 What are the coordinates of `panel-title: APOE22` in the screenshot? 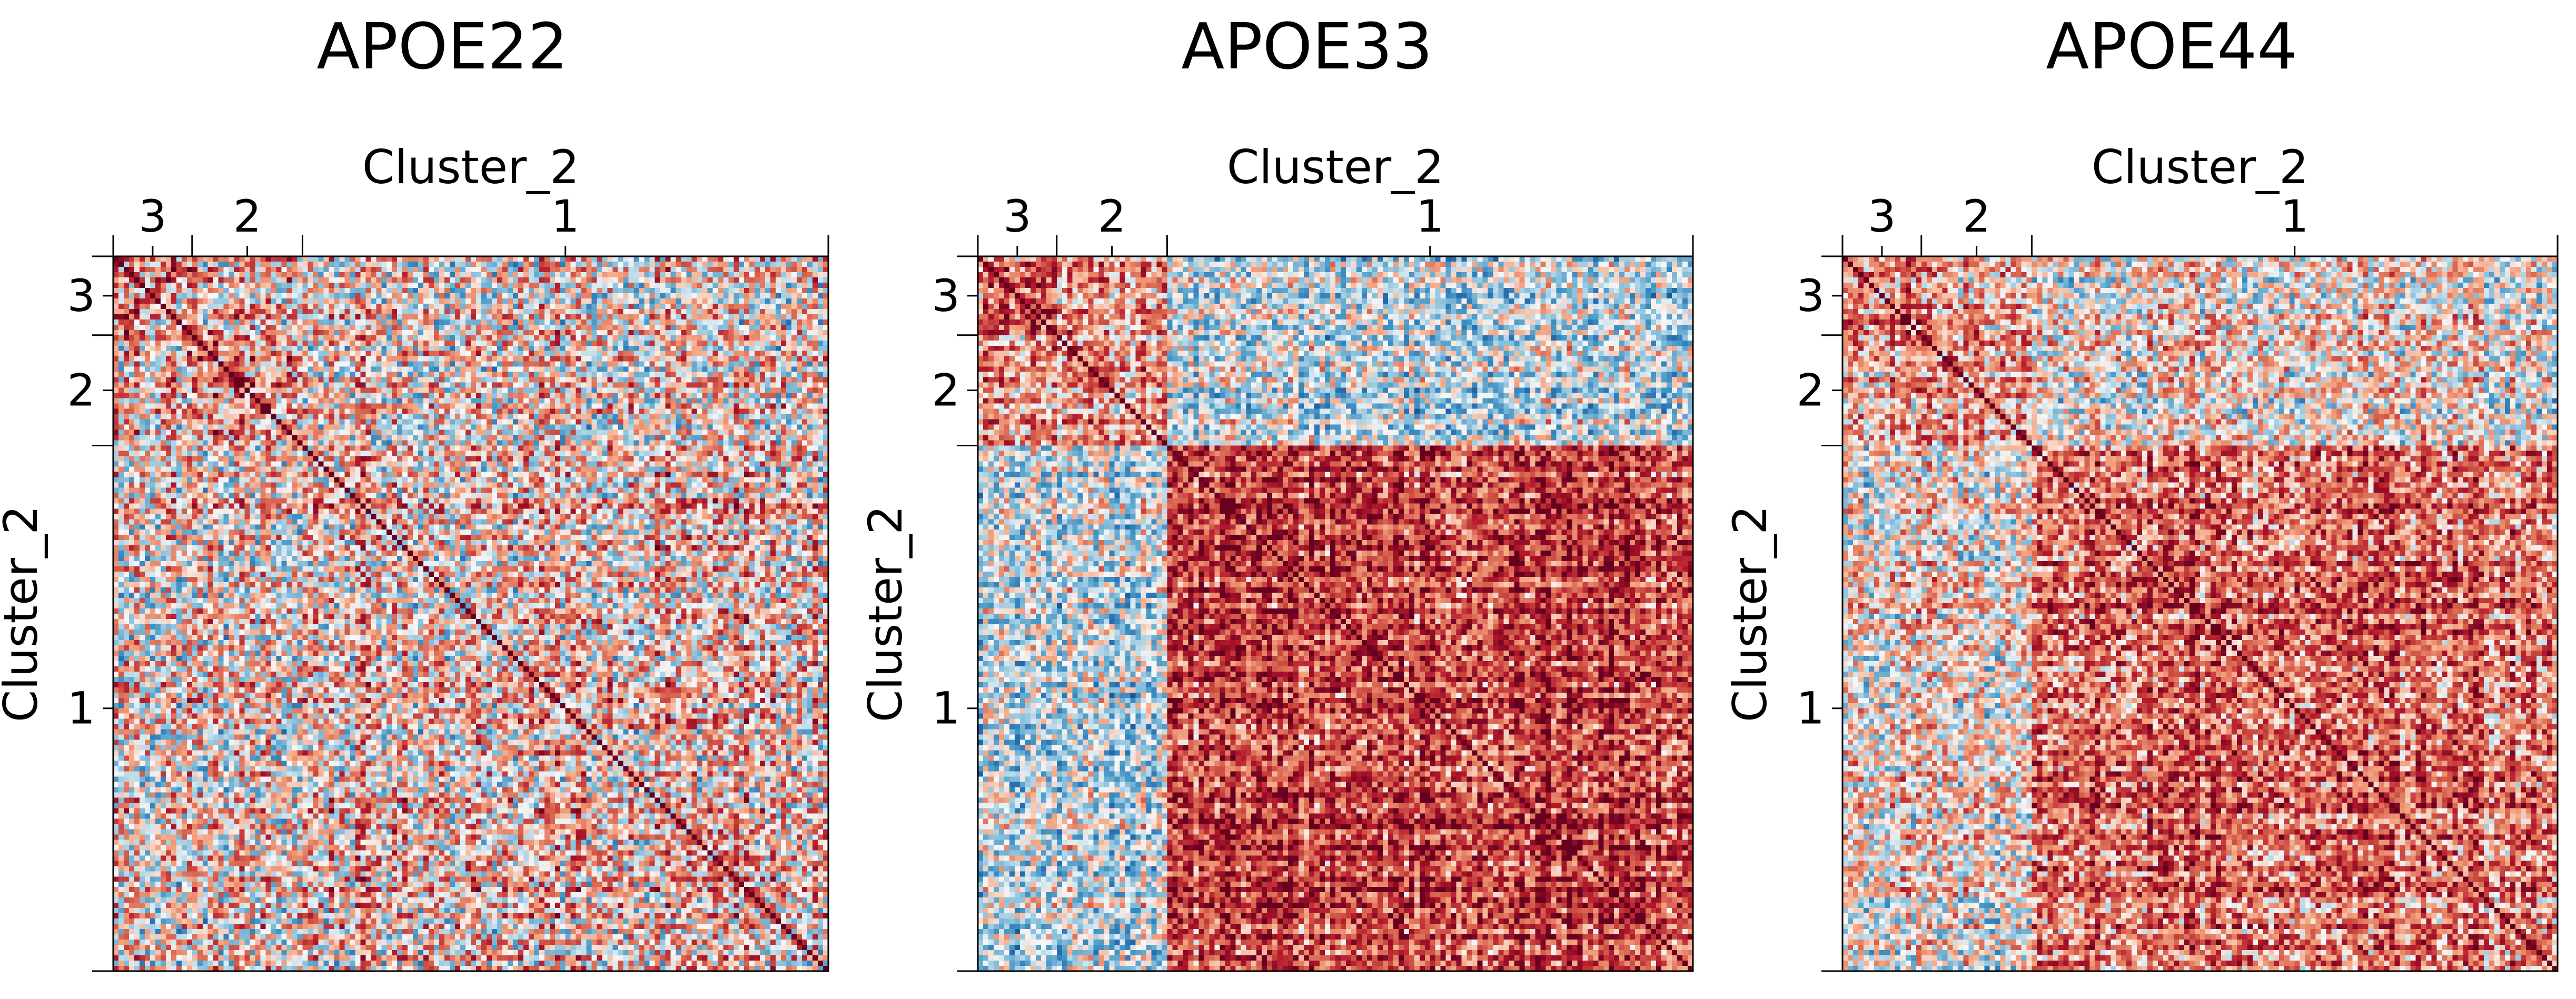 It's located at (442, 47).